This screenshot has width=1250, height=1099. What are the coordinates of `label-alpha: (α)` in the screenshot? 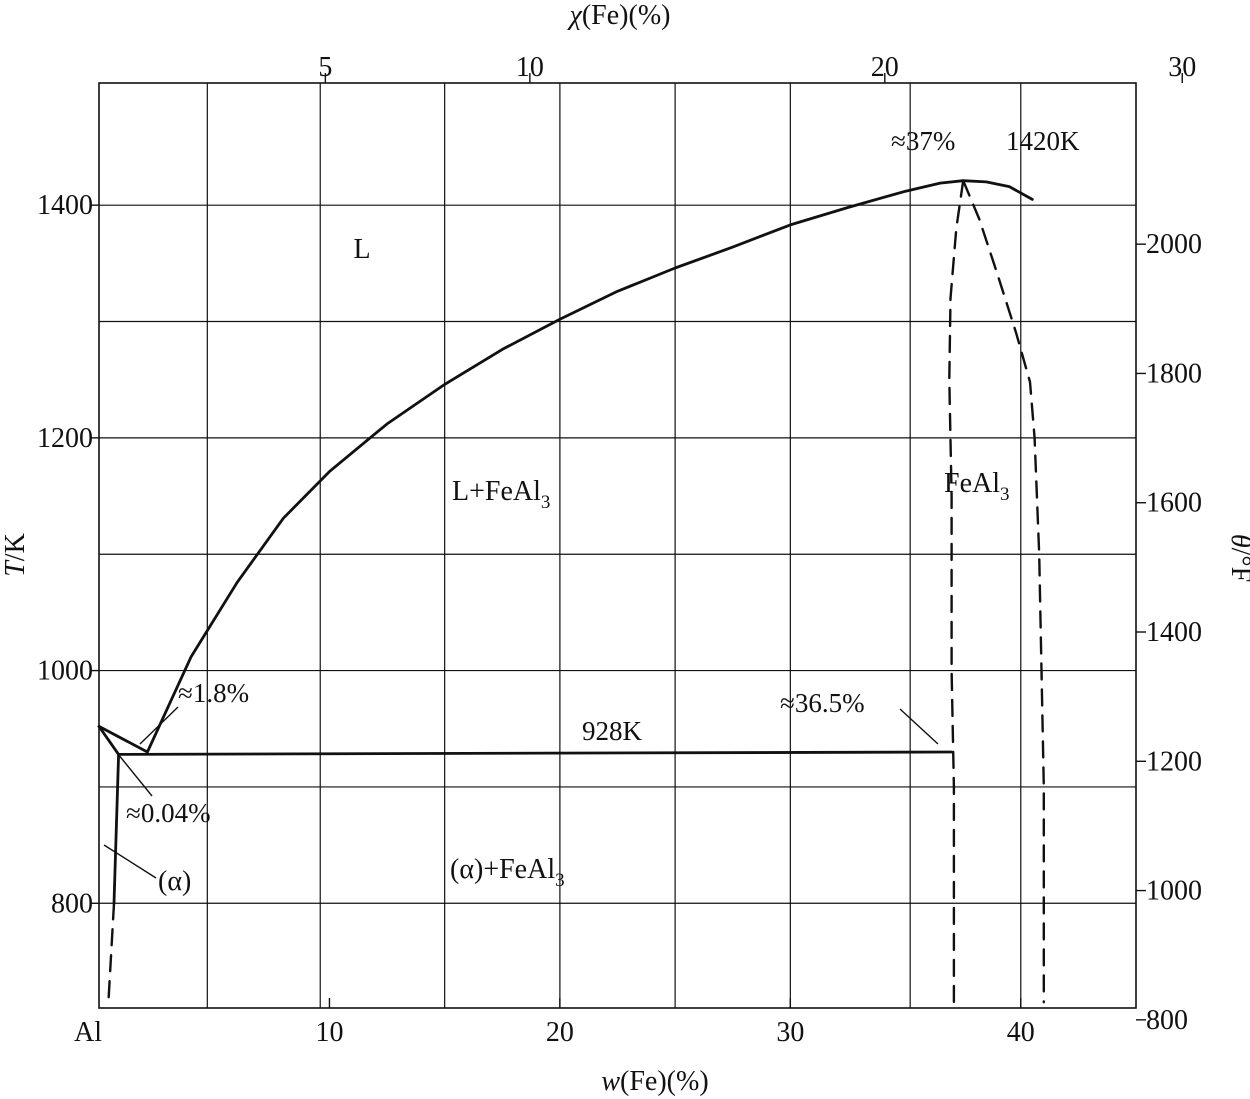 It's located at (174, 881).